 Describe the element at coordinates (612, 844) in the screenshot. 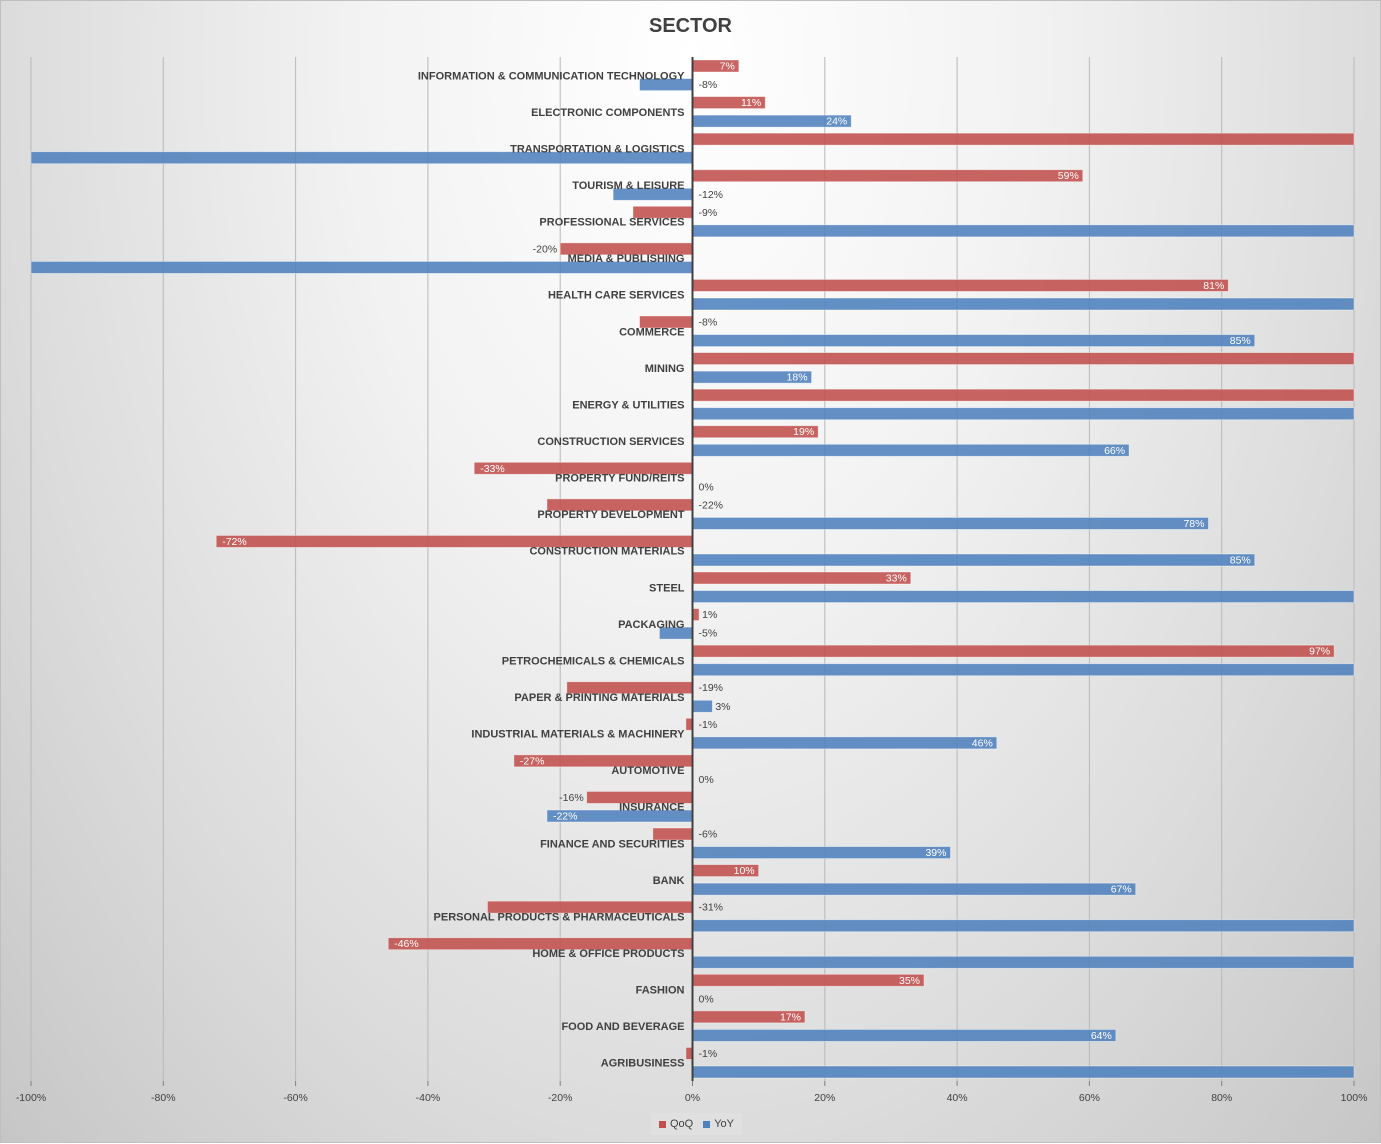

I see `category-label: FINANCE AND SECURITIES` at that location.